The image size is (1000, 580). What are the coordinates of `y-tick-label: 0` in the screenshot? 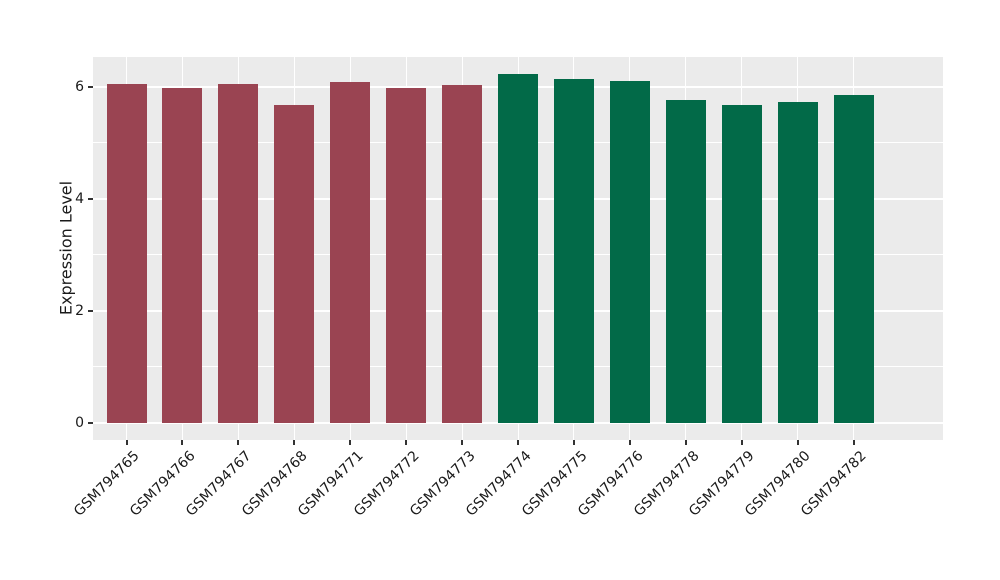 It's located at (79, 423).